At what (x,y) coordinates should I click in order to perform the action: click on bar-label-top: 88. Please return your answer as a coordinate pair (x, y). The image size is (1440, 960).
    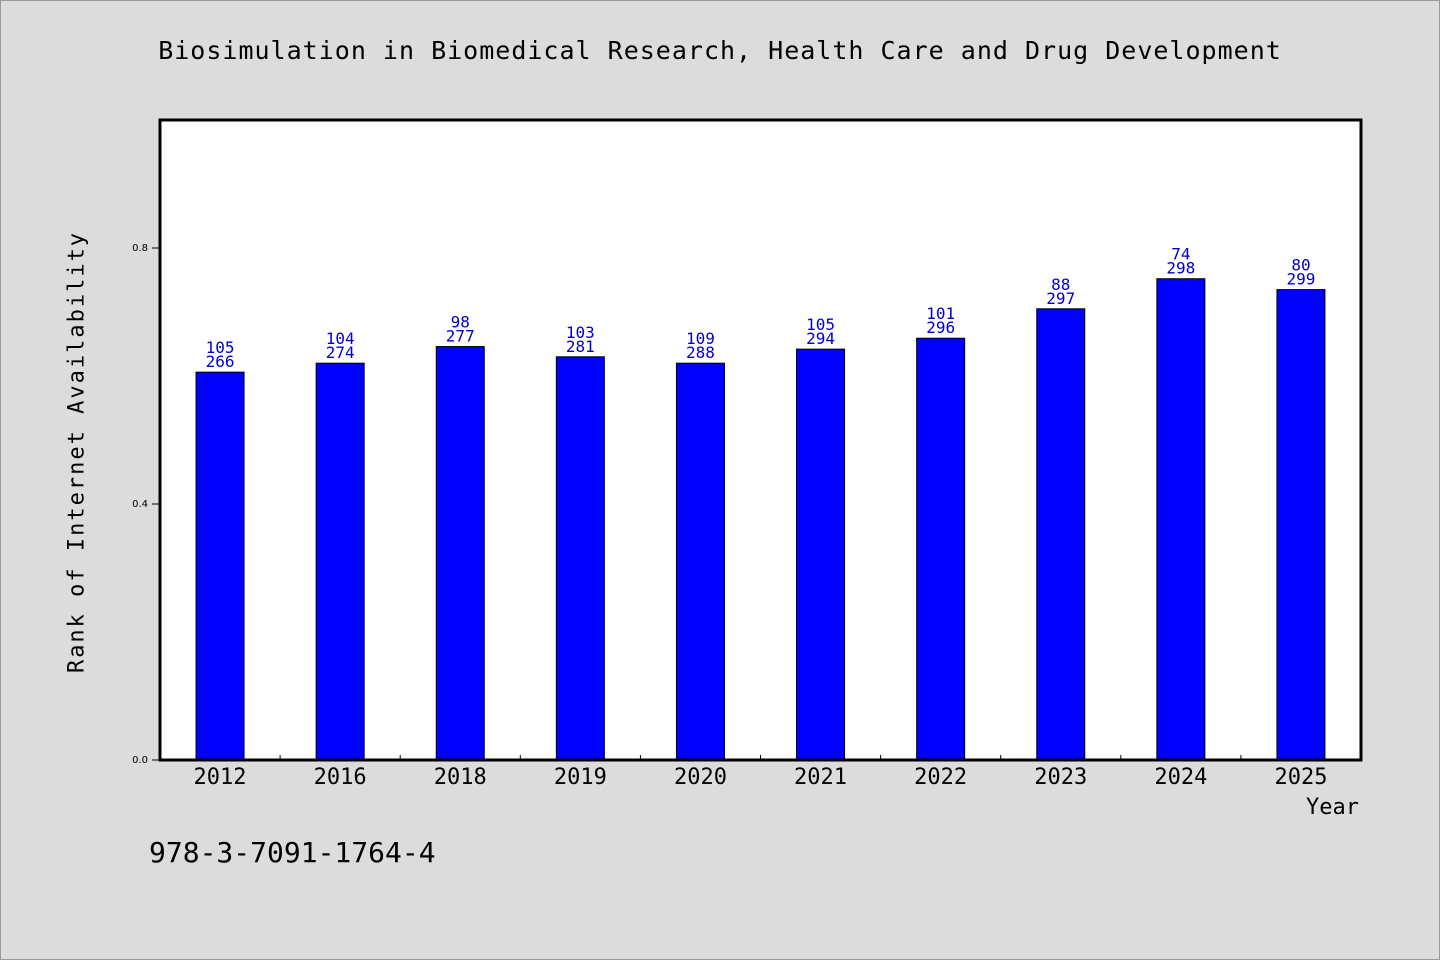
    Looking at the image, I should click on (1060, 284).